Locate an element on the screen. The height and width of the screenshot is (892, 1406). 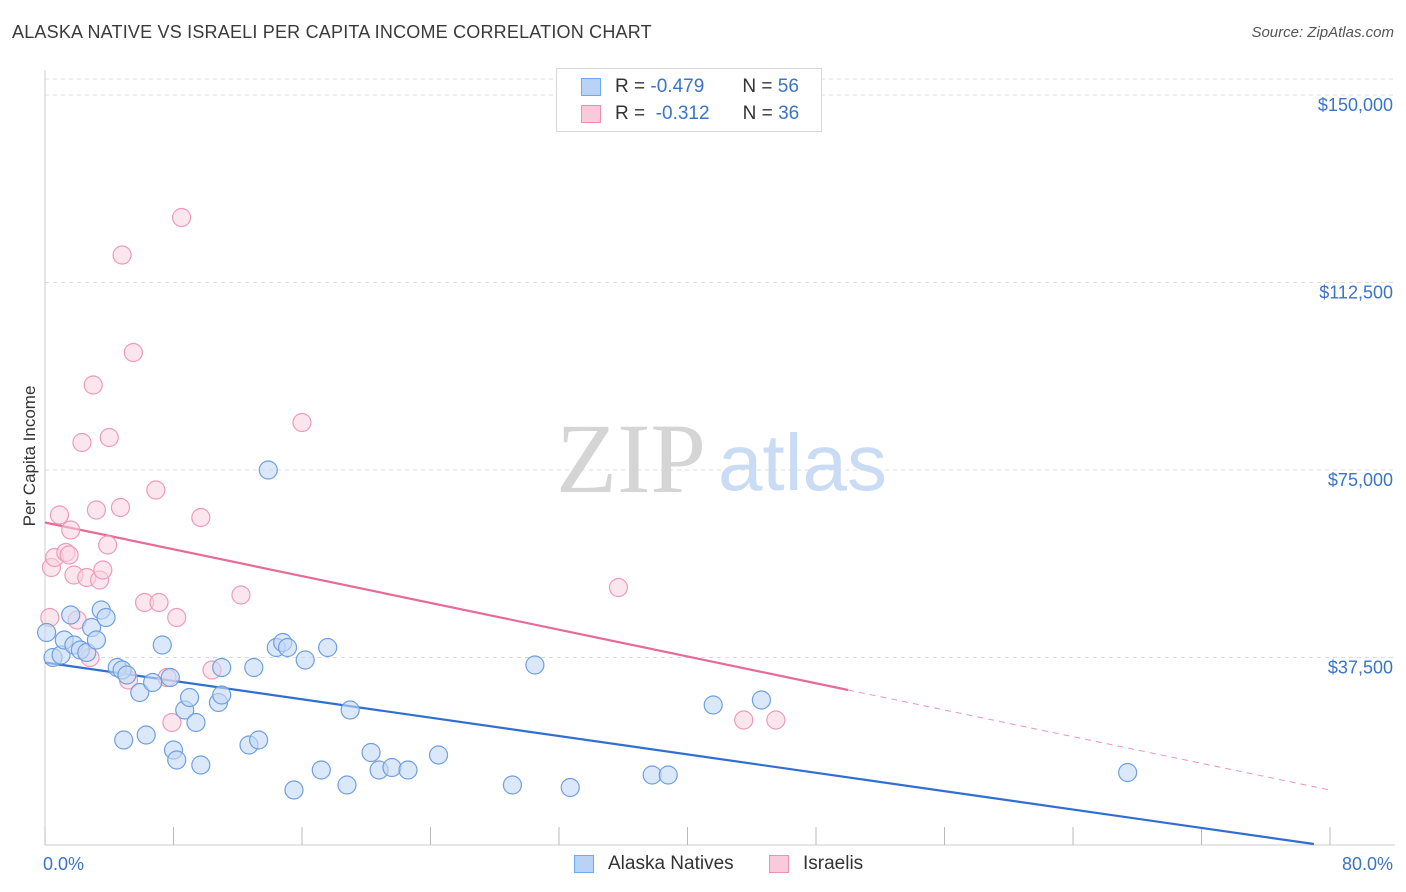
legend-swatch-blue is located at coordinates (591, 87).